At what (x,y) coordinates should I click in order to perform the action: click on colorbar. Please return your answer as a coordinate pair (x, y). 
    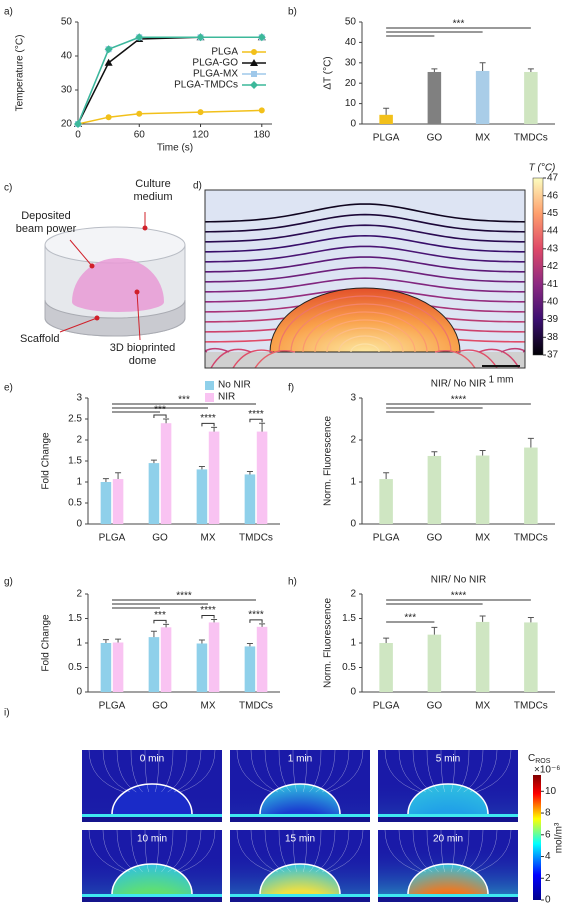
    Looking at the image, I should click on (538, 266).